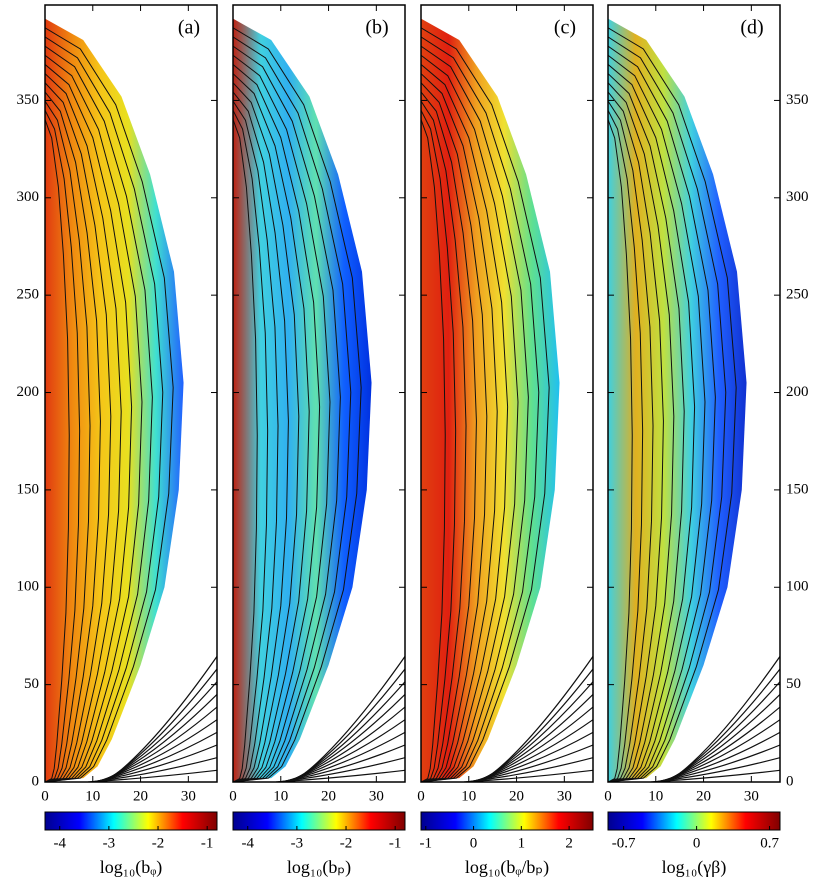 The image size is (830, 881). What do you see at coordinates (565, 28) in the screenshot?
I see `panel-label: (c)` at bounding box center [565, 28].